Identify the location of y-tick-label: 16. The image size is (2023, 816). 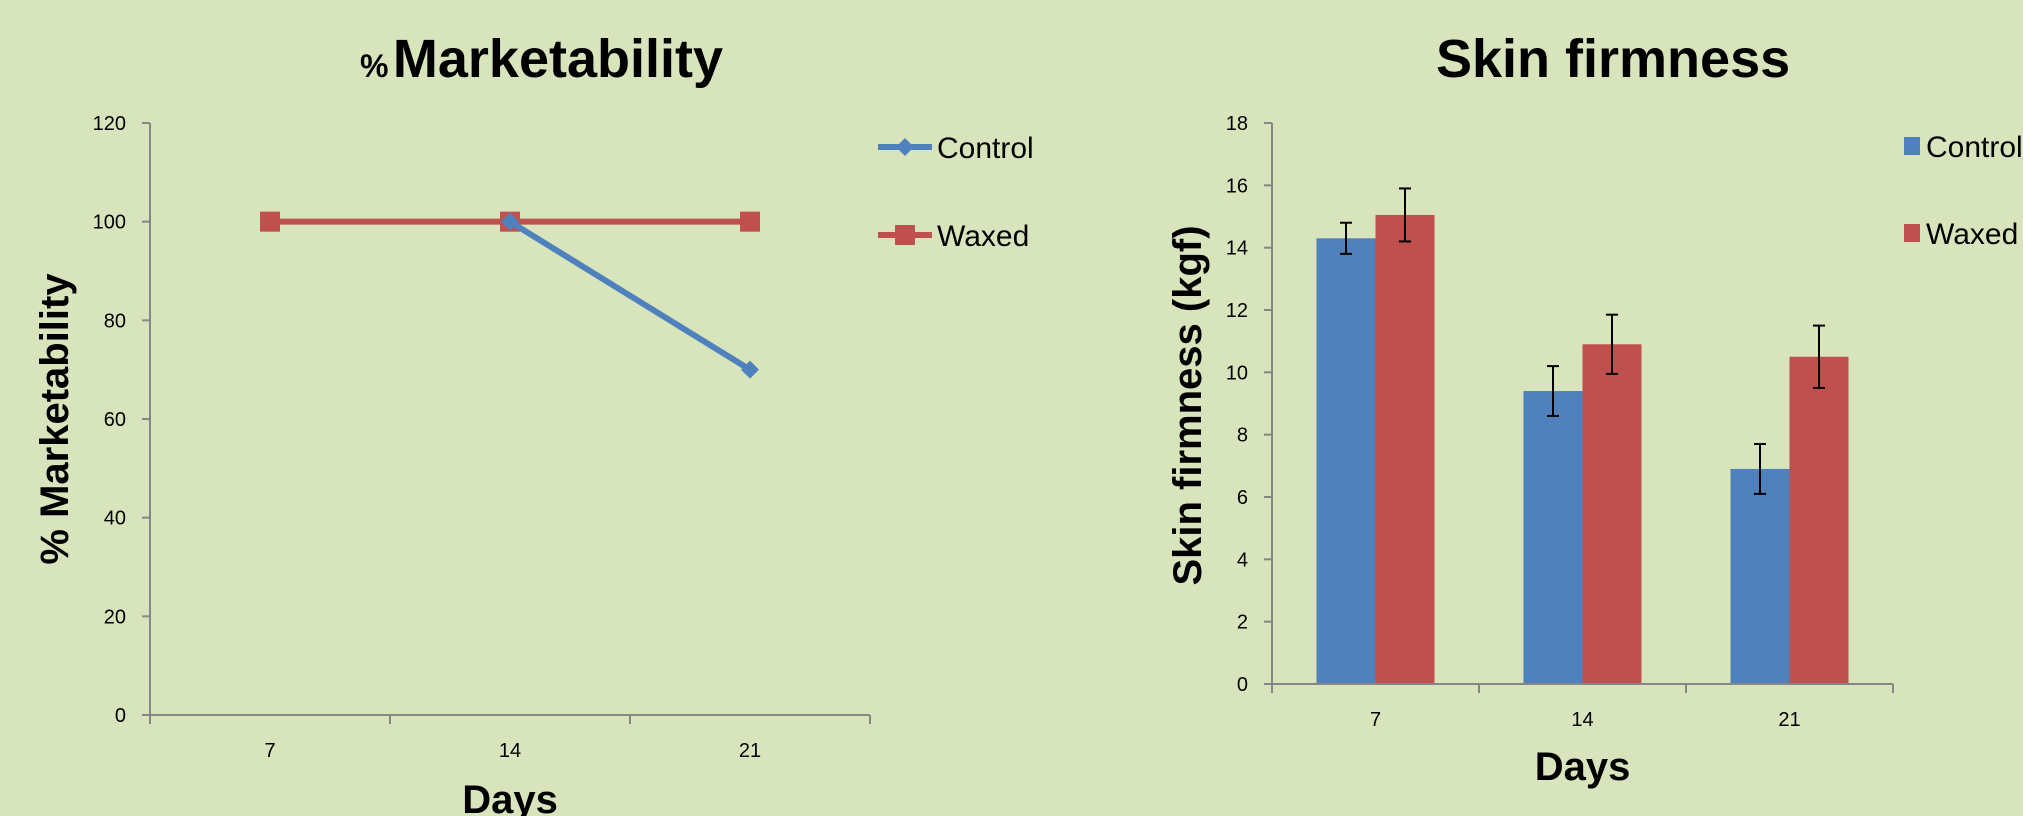
(1237, 186).